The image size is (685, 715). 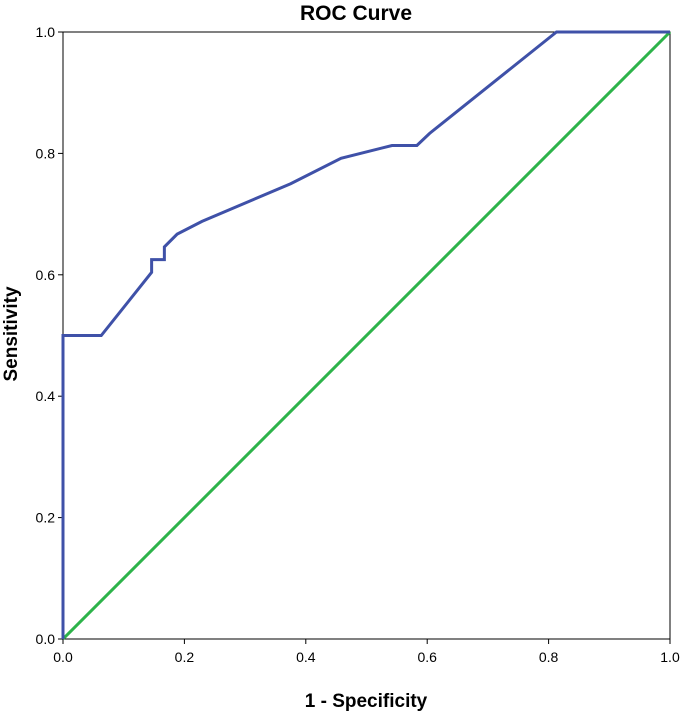 What do you see at coordinates (46, 275) in the screenshot?
I see `y-tick-label: 0.6` at bounding box center [46, 275].